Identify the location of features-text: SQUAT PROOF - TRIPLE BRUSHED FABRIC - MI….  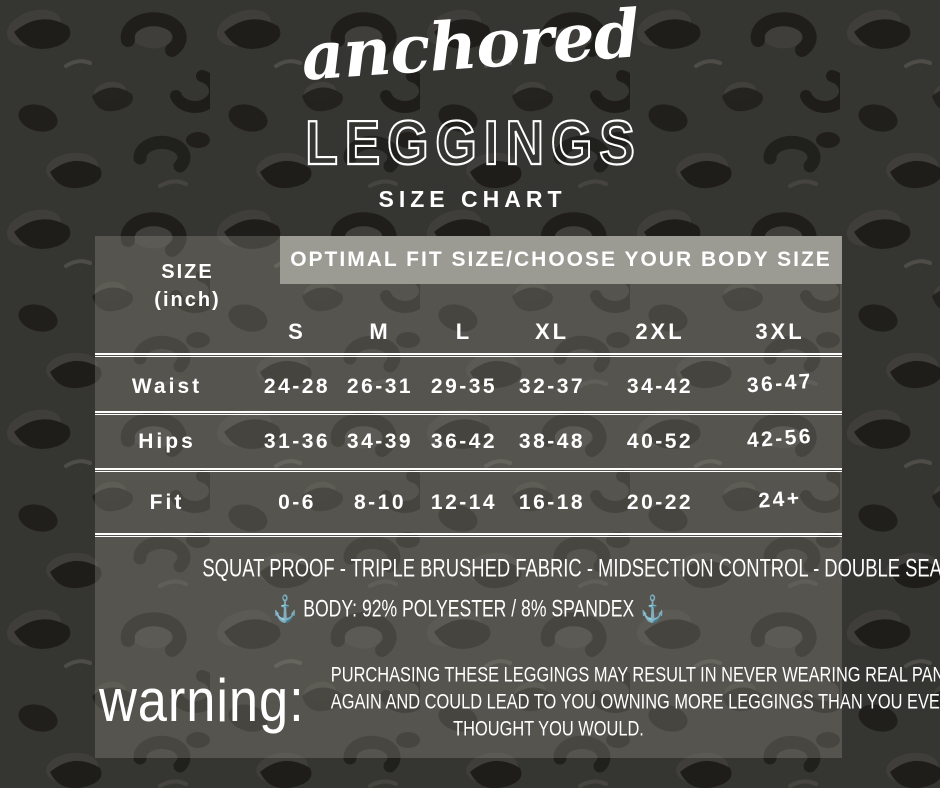
(571, 568).